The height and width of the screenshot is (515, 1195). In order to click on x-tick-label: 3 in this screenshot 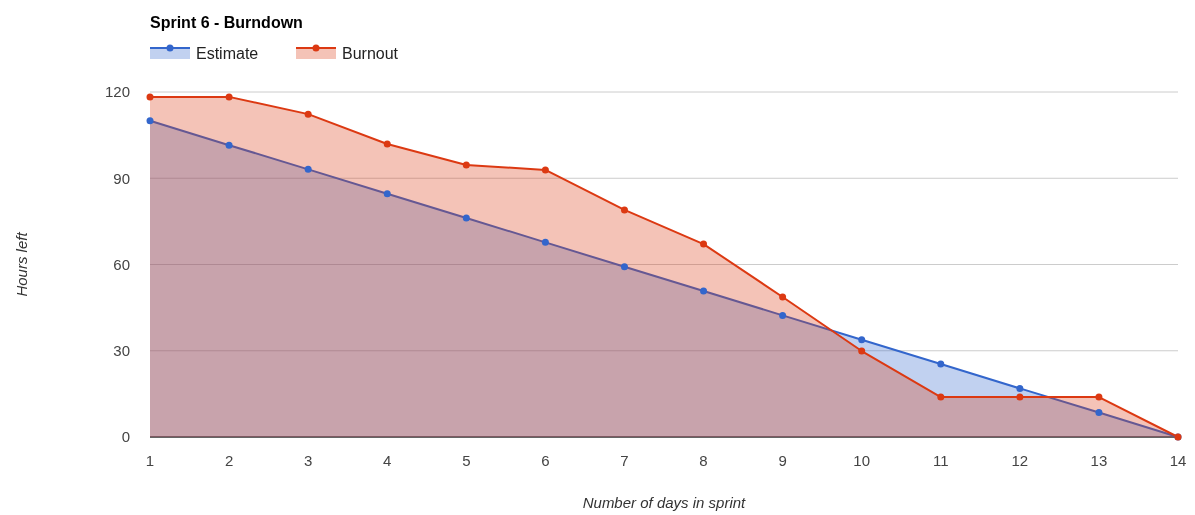, I will do `click(308, 460)`.